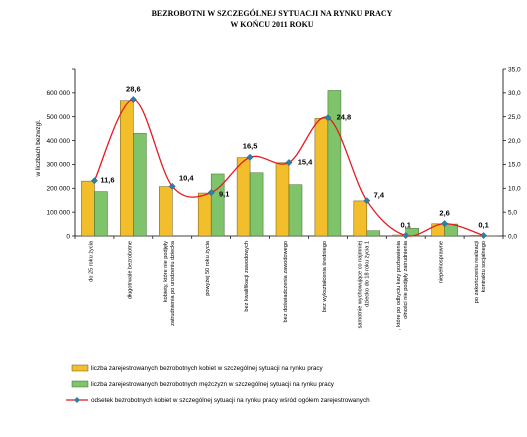  I want to click on x-tick-label: niepełnosprawne, so click(442, 262).